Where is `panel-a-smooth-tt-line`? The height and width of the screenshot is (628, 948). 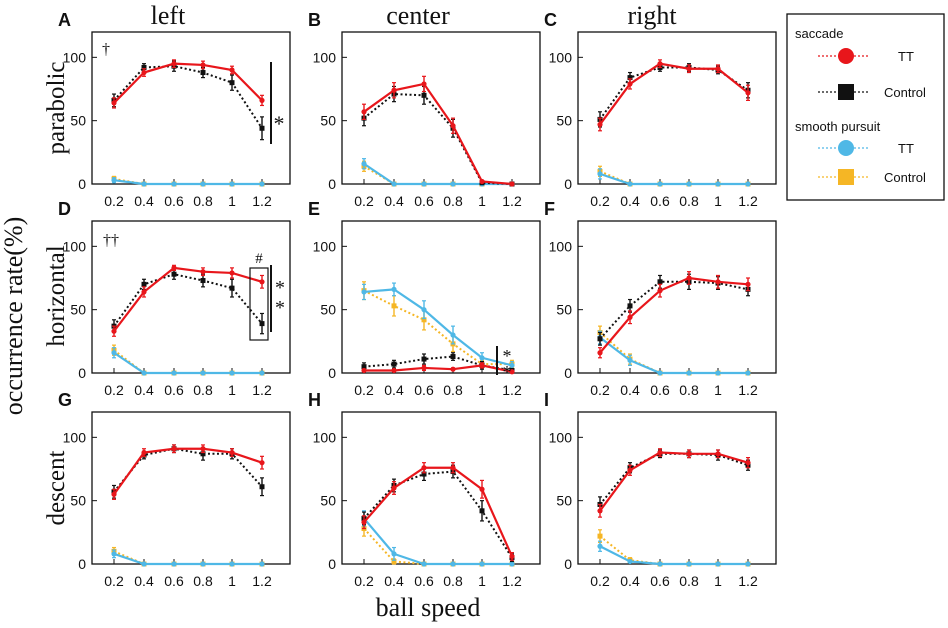
panel-a-smooth-tt-line is located at coordinates (187, 182).